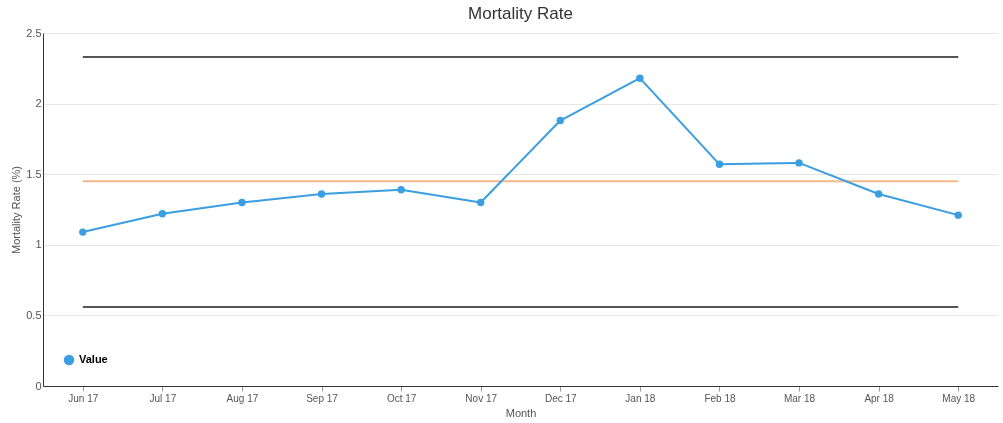 This screenshot has height=423, width=1003. Describe the element at coordinates (34, 173) in the screenshot. I see `y-tick-label: 1.5` at that location.